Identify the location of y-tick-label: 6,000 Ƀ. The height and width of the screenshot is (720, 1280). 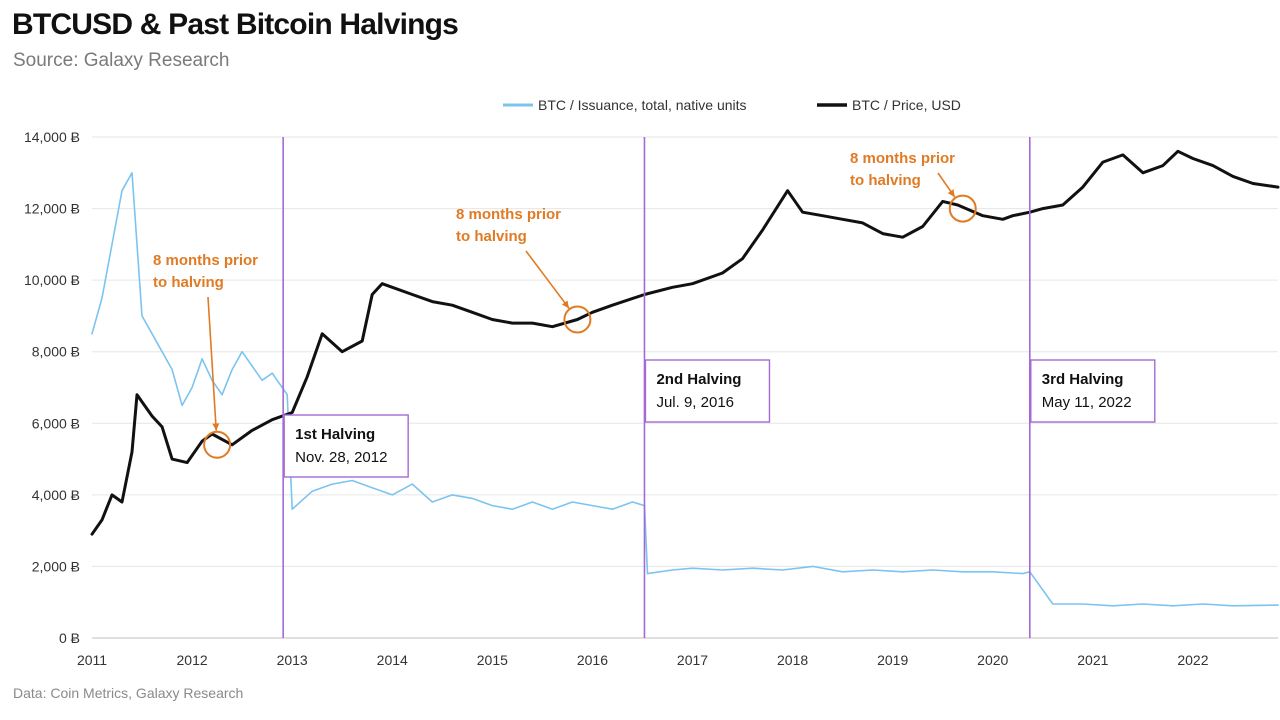
(56, 423).